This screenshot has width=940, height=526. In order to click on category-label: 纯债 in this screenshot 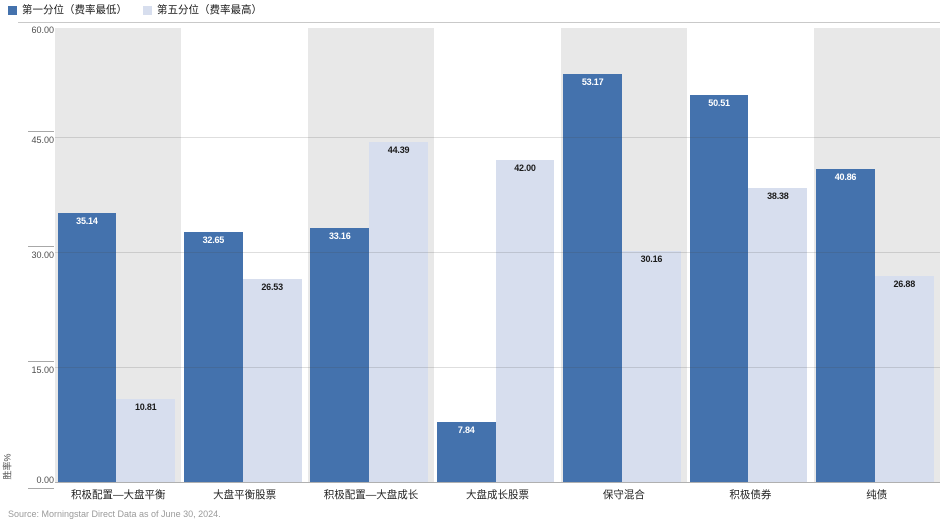, I will do `click(877, 495)`.